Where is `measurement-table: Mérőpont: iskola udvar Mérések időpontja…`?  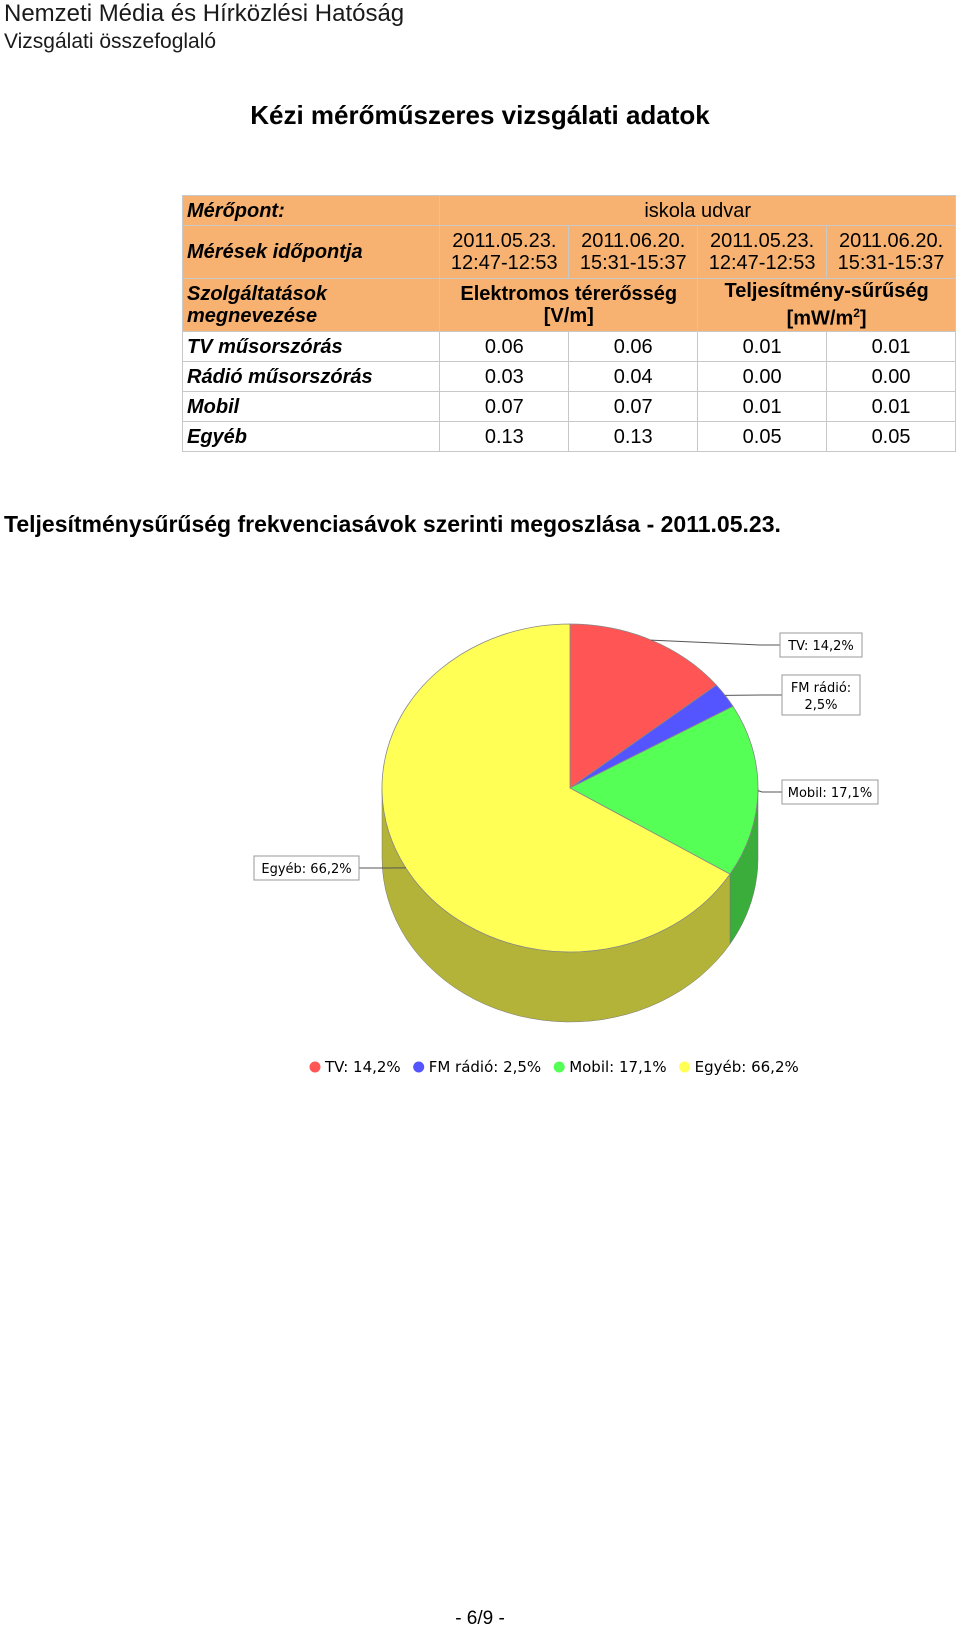 measurement-table: Mérőpont: iskola udvar Mérések időpontja… is located at coordinates (568, 323).